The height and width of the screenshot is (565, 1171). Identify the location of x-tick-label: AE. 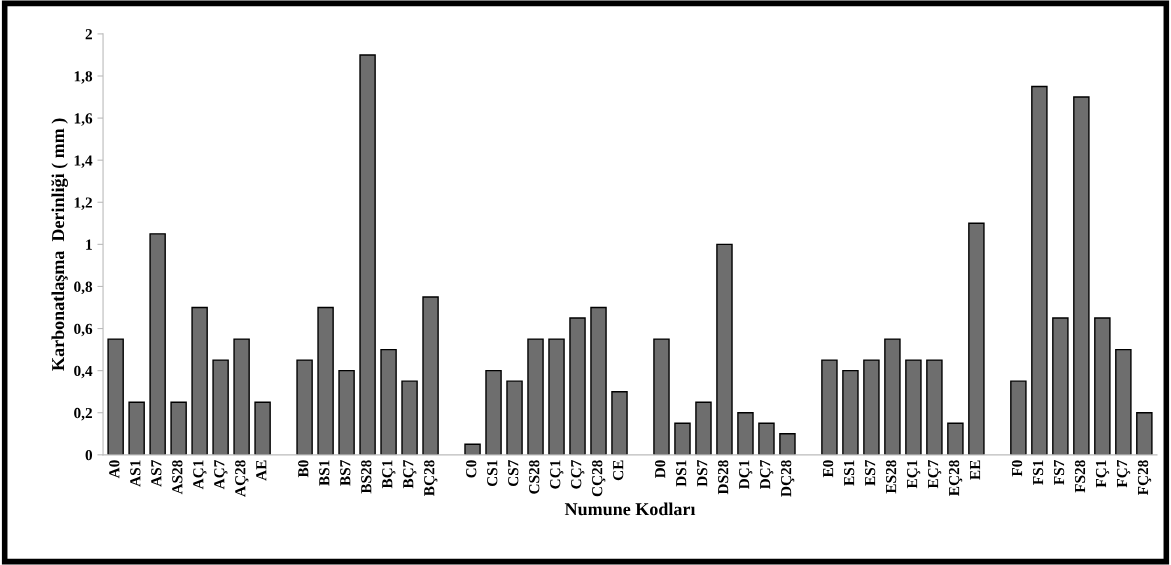
(261, 470).